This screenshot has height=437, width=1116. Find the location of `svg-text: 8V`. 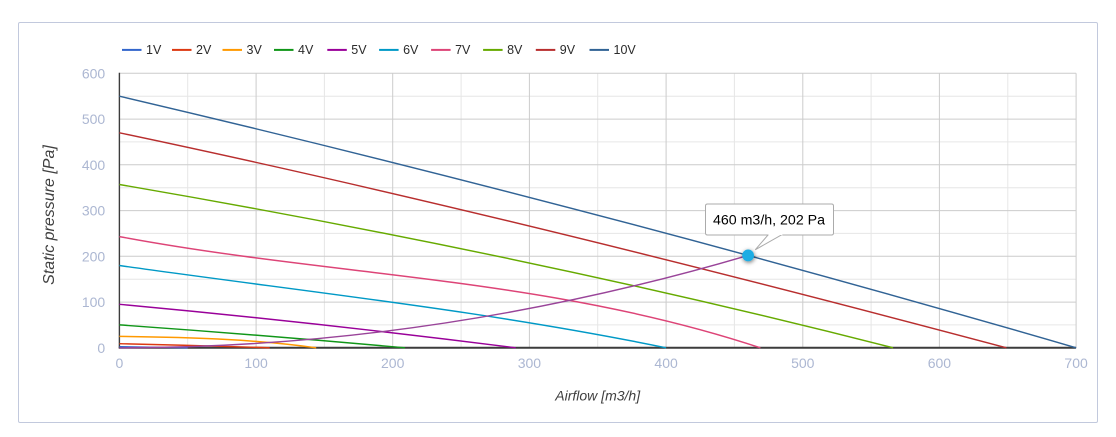

svg-text: 8V is located at coordinates (515, 50).